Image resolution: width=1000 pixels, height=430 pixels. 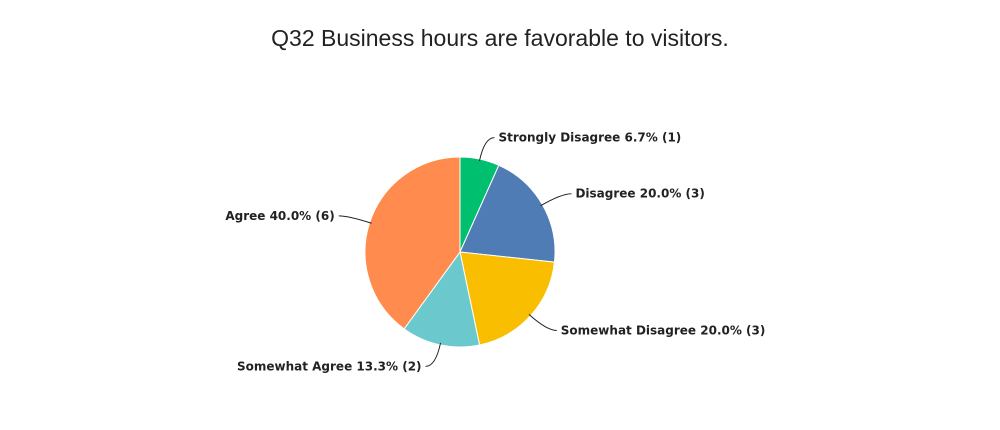 What do you see at coordinates (628, 330) in the screenshot?
I see `slice-category: Somewhat Disagree` at bounding box center [628, 330].